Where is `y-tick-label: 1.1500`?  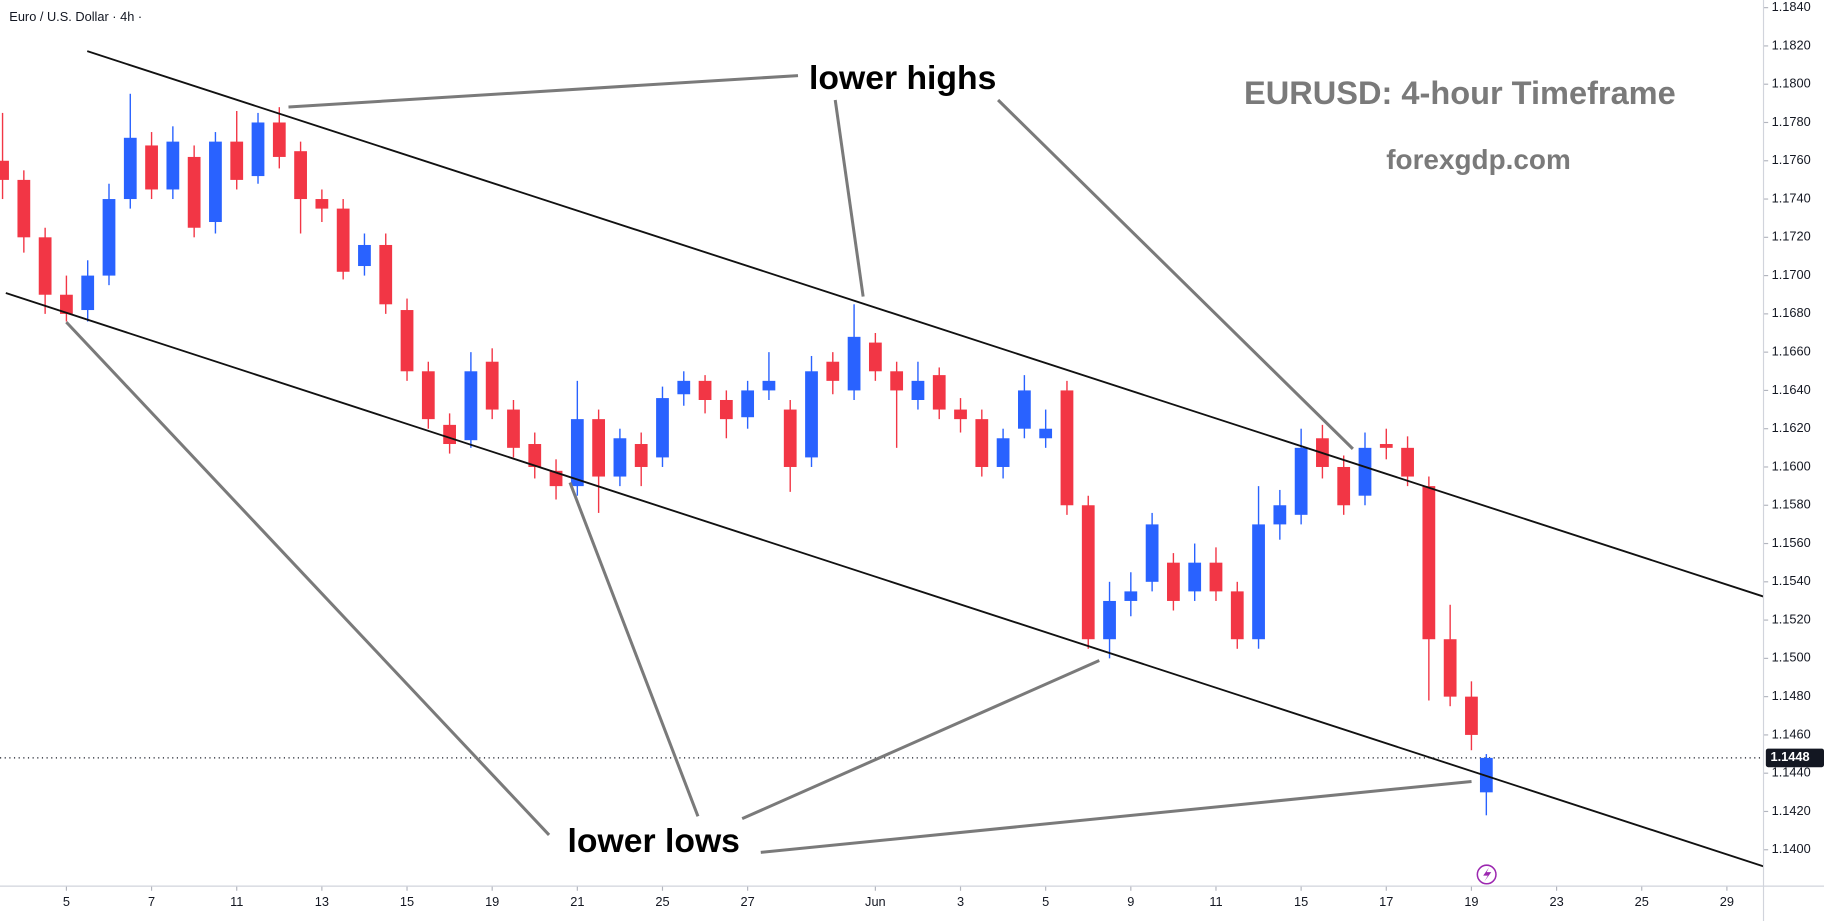
y-tick-label: 1.1500 is located at coordinates (1791, 657).